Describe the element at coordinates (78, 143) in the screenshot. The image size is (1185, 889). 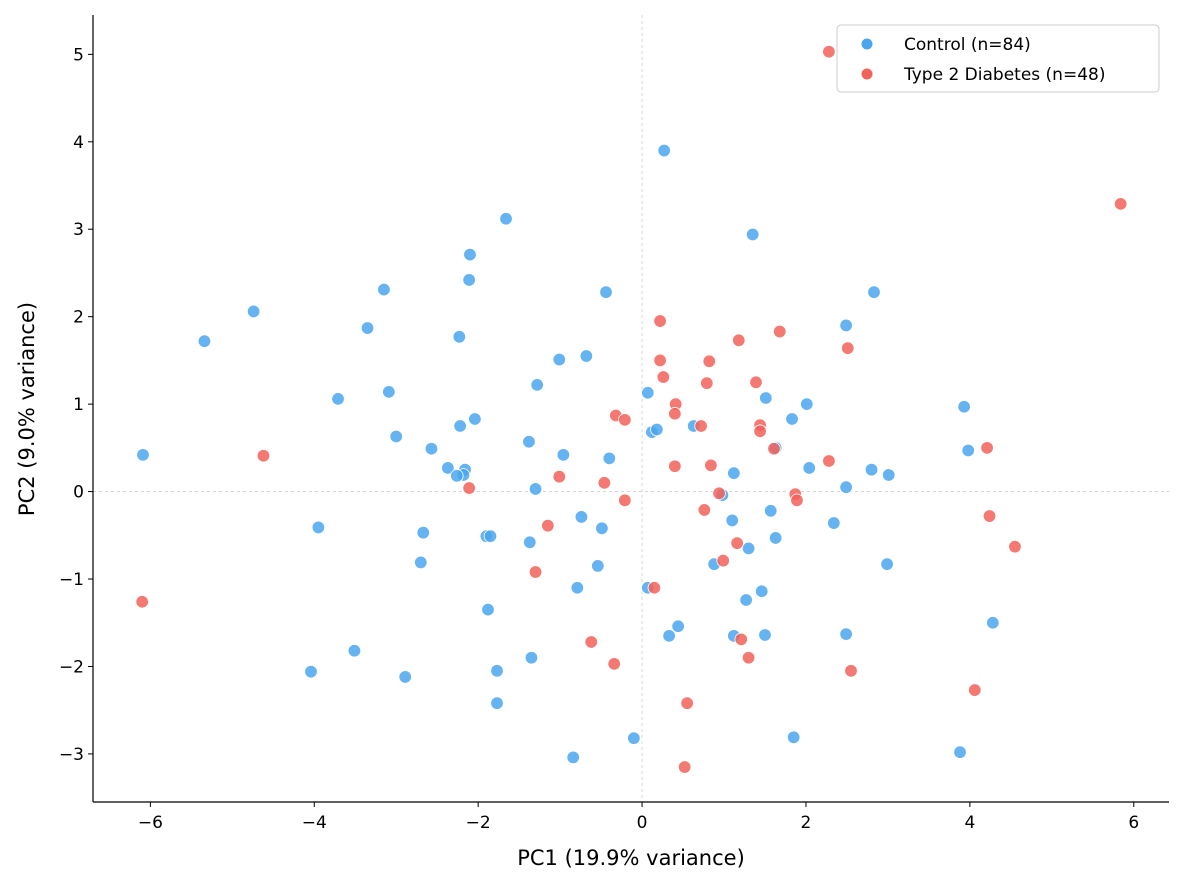
I see `y-tick-label: 4` at that location.